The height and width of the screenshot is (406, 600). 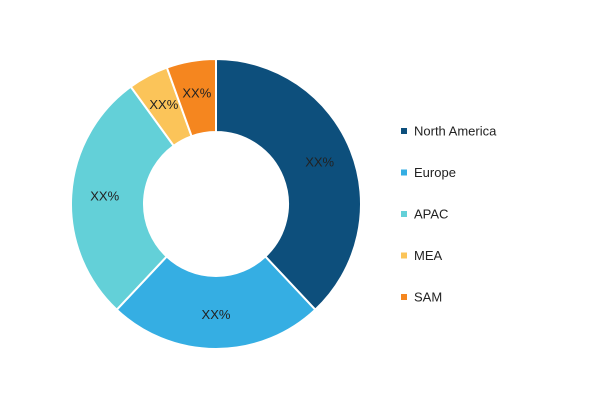 What do you see at coordinates (435, 172) in the screenshot?
I see `legend-label: Europe` at bounding box center [435, 172].